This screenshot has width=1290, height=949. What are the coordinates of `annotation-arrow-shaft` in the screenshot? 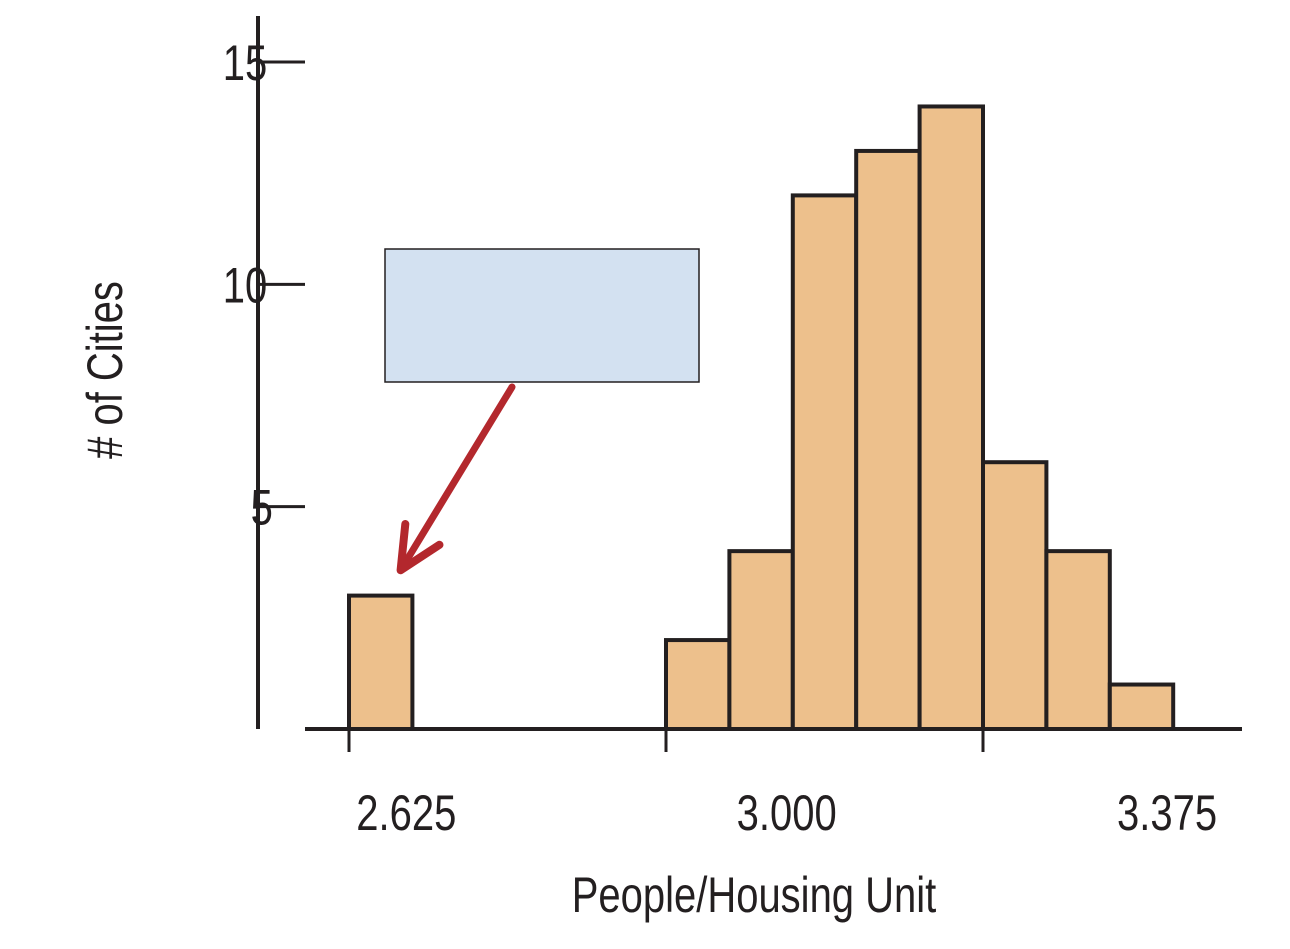 It's located at (456, 478).